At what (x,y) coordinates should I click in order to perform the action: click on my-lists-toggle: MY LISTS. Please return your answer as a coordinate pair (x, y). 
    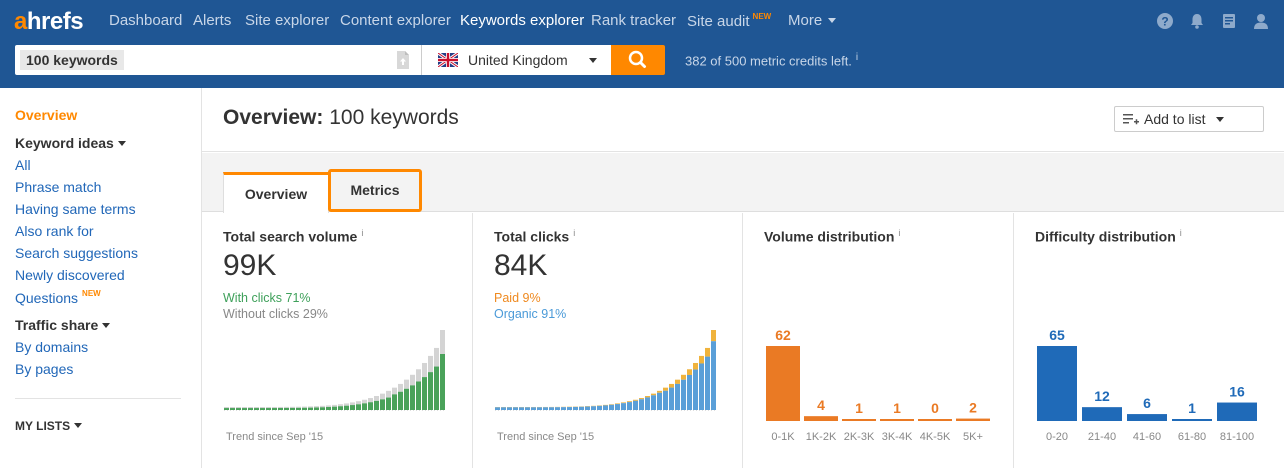
    Looking at the image, I should click on (49, 426).